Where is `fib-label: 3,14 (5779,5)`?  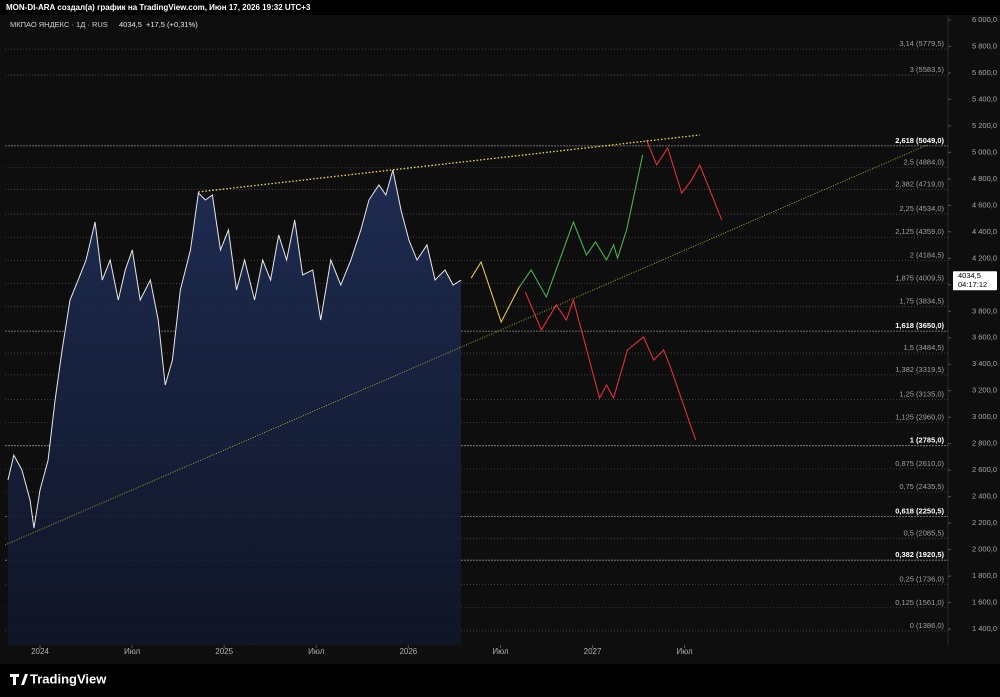 fib-label: 3,14 (5779,5) is located at coordinates (921, 43).